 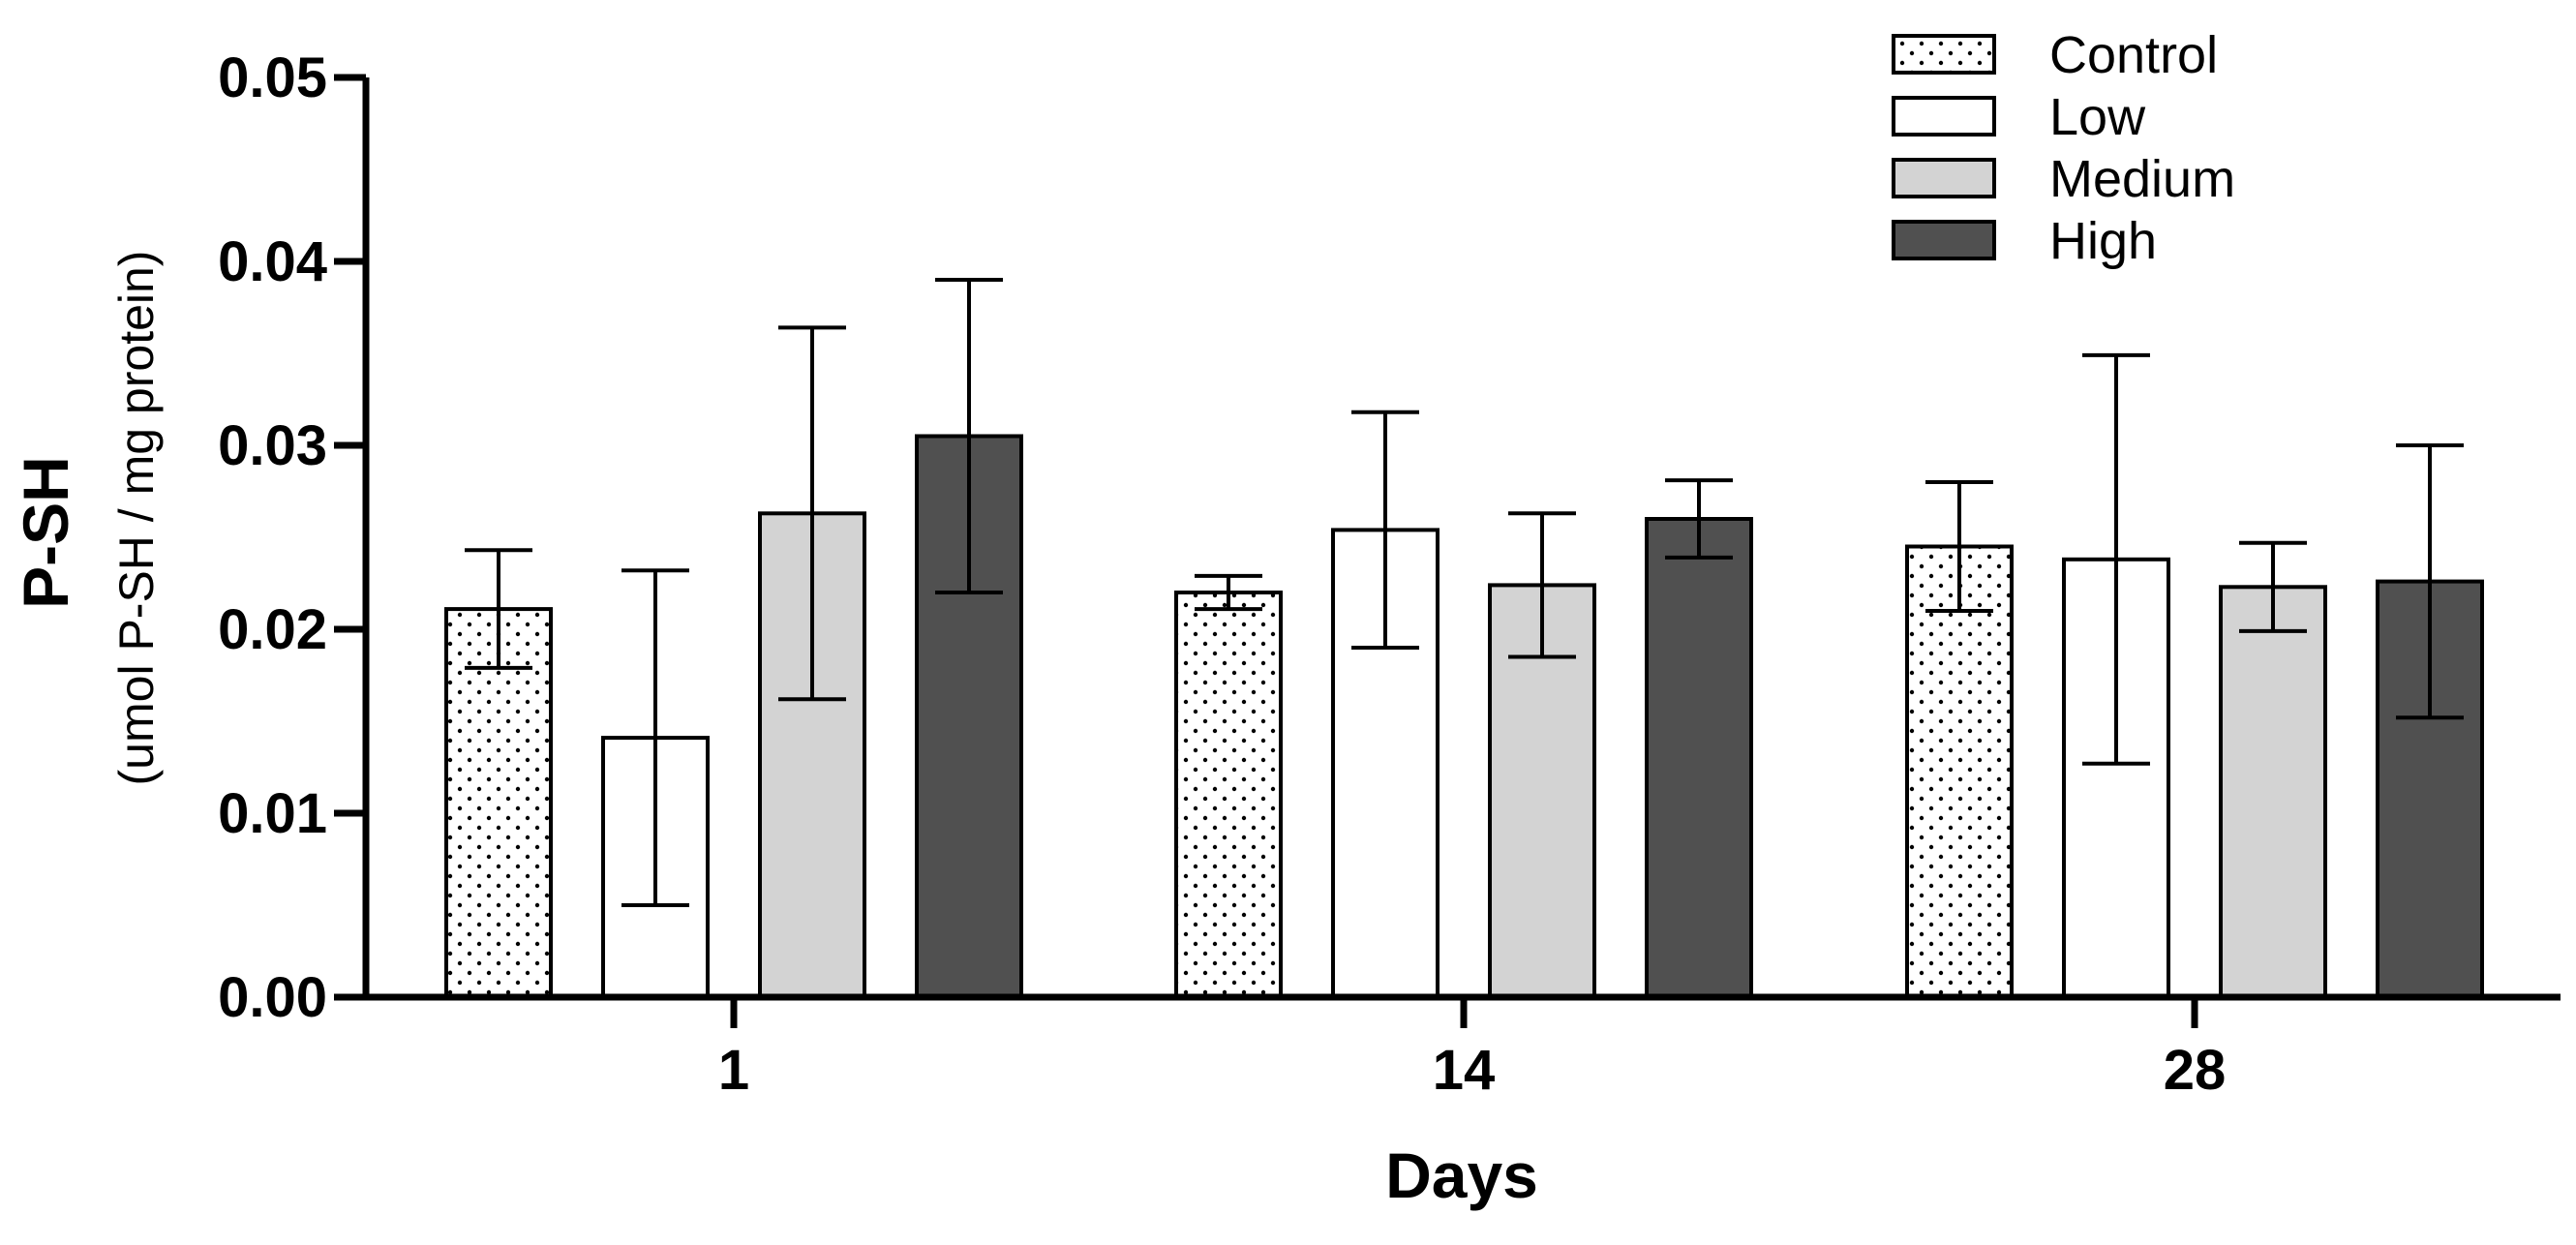 I want to click on y-tick-label: 0.03, so click(x=272, y=446).